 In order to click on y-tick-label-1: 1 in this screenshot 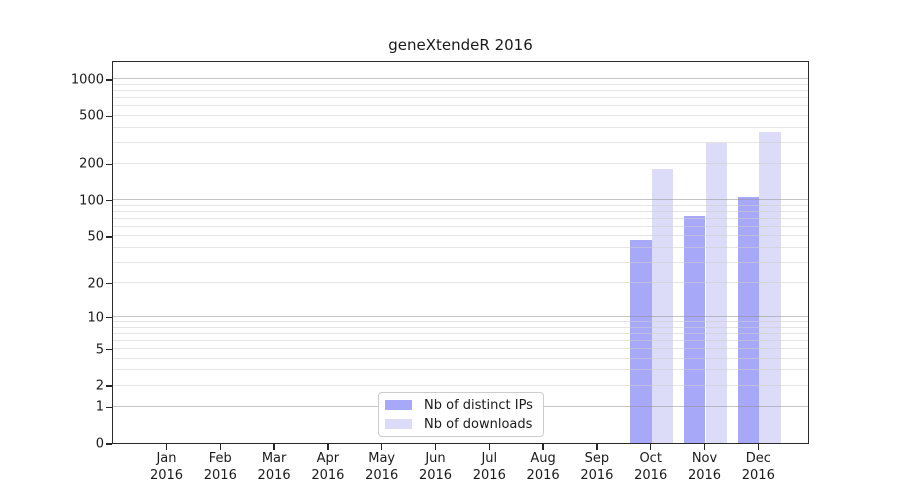, I will do `click(99, 407)`.